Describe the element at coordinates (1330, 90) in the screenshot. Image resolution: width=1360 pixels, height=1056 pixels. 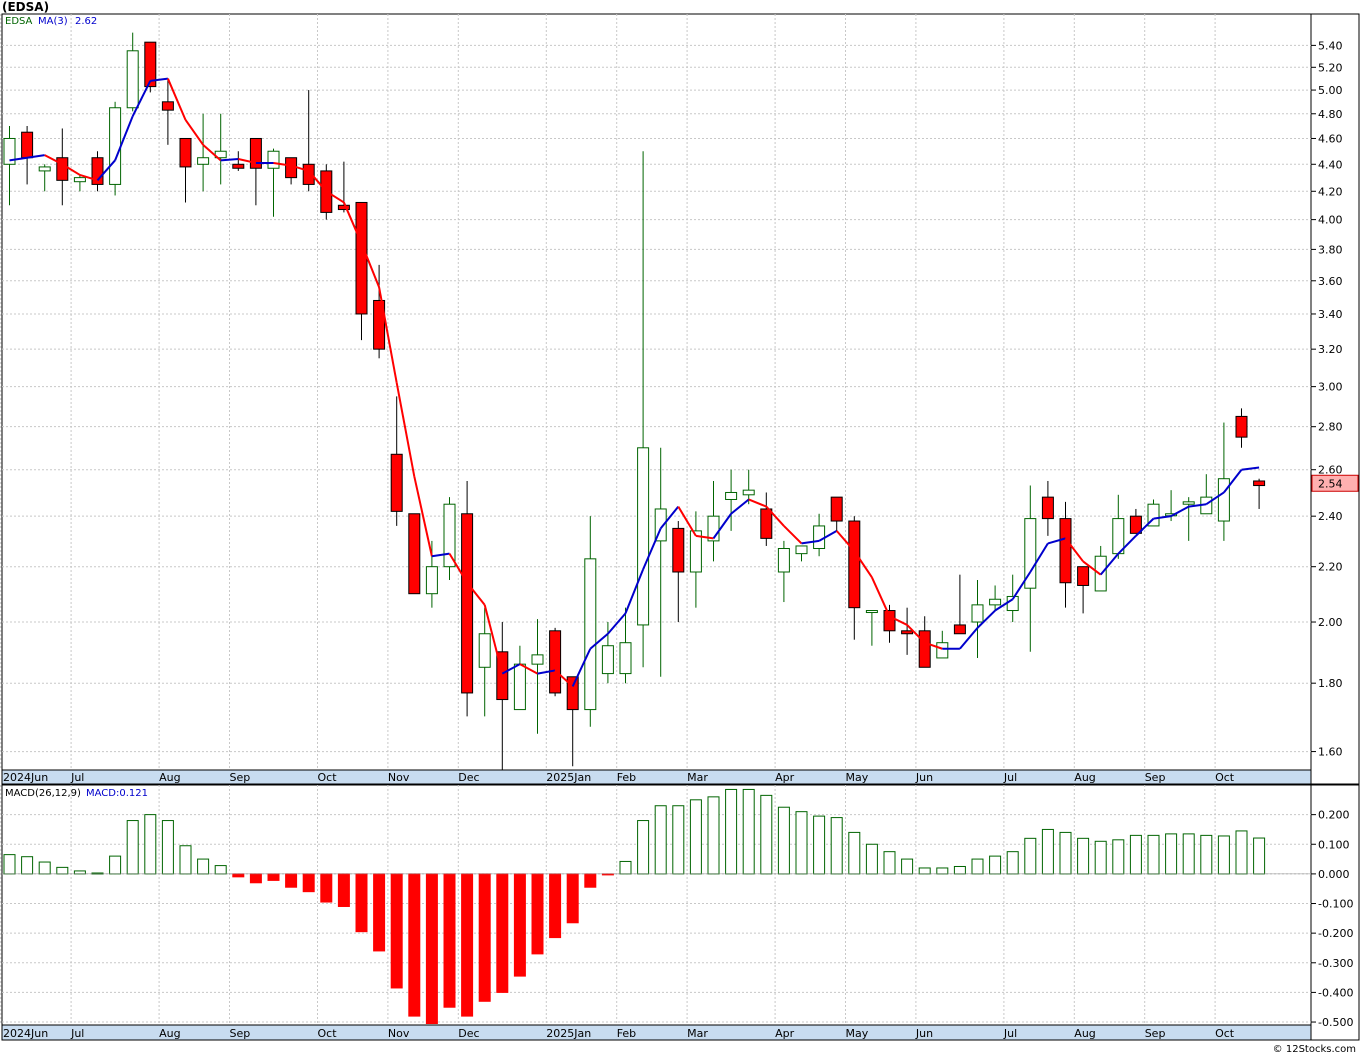
I see `price-tick-label: 5.00` at that location.